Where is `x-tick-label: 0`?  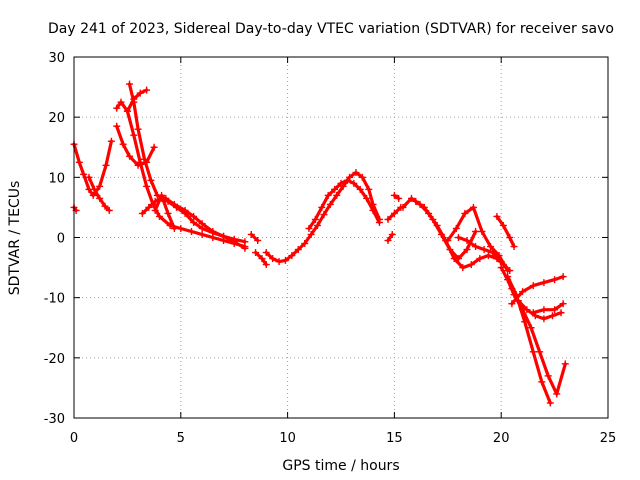
x-tick-label: 0 is located at coordinates (74, 438).